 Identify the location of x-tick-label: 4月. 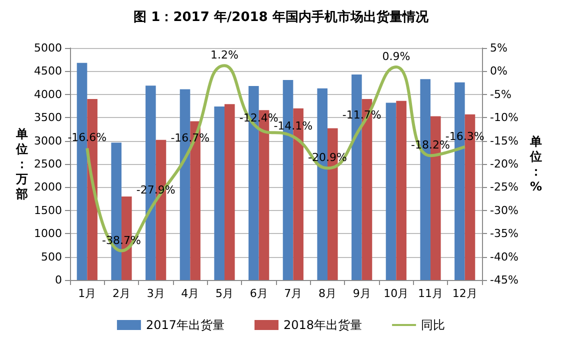
(190, 293).